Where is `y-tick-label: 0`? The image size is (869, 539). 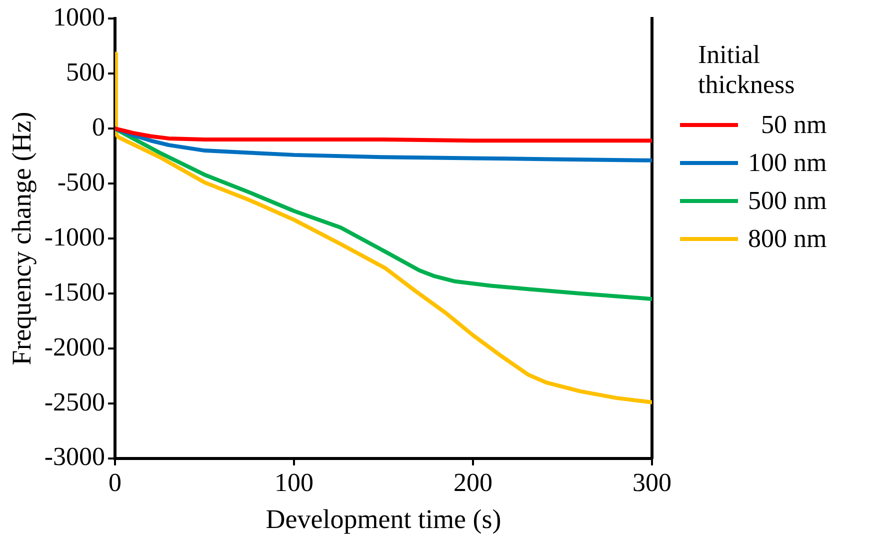 y-tick-label: 0 is located at coordinates (99, 127).